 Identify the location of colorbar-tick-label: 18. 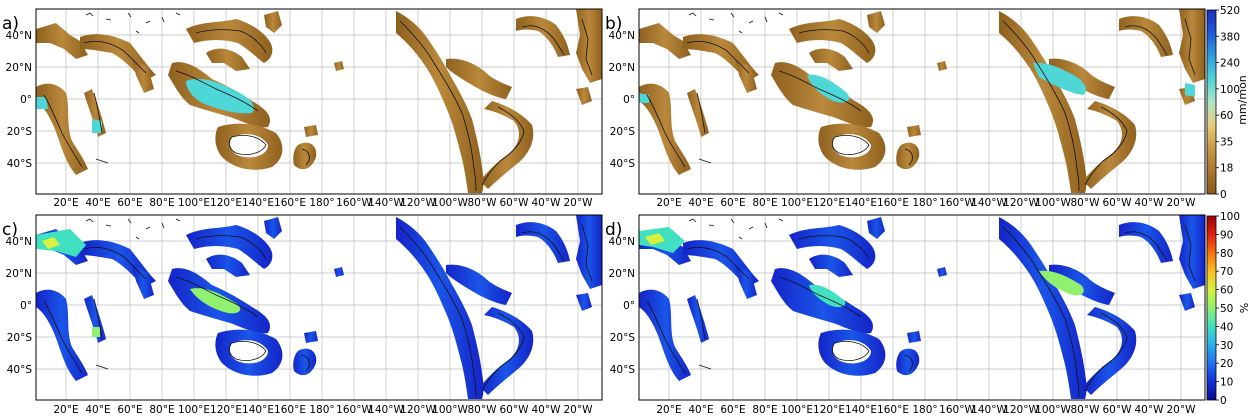
(1226, 169).